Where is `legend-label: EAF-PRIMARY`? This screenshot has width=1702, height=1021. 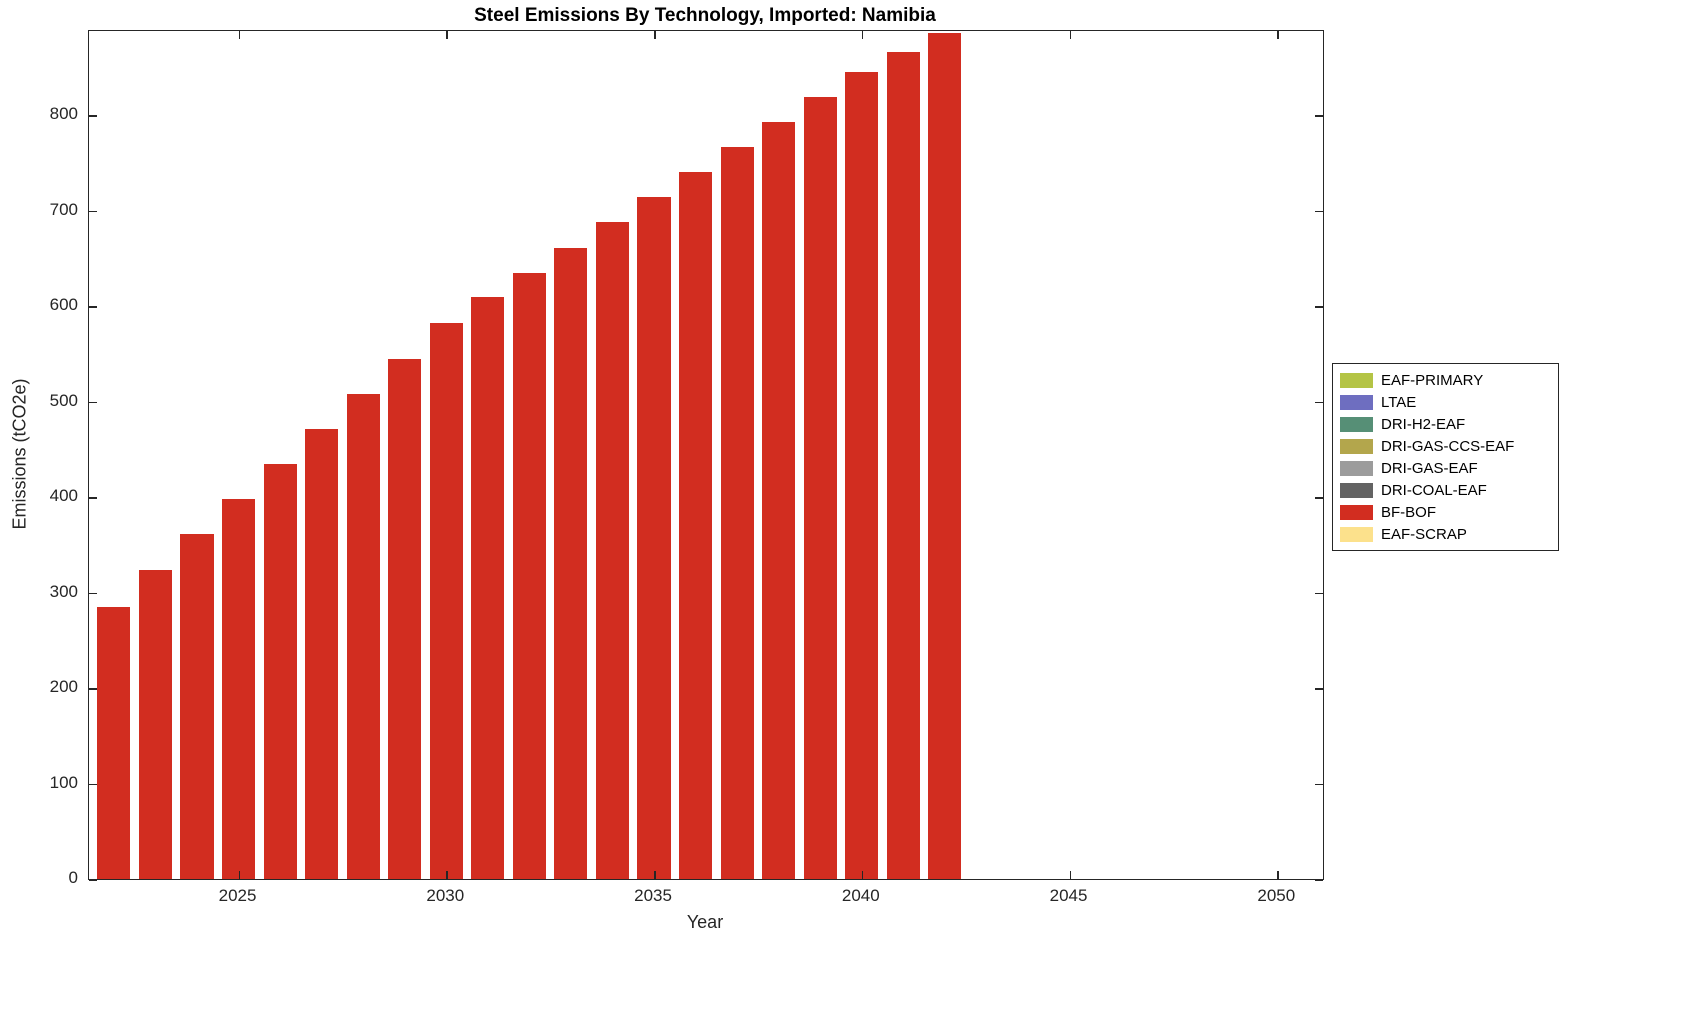 legend-label: EAF-PRIMARY is located at coordinates (1432, 380).